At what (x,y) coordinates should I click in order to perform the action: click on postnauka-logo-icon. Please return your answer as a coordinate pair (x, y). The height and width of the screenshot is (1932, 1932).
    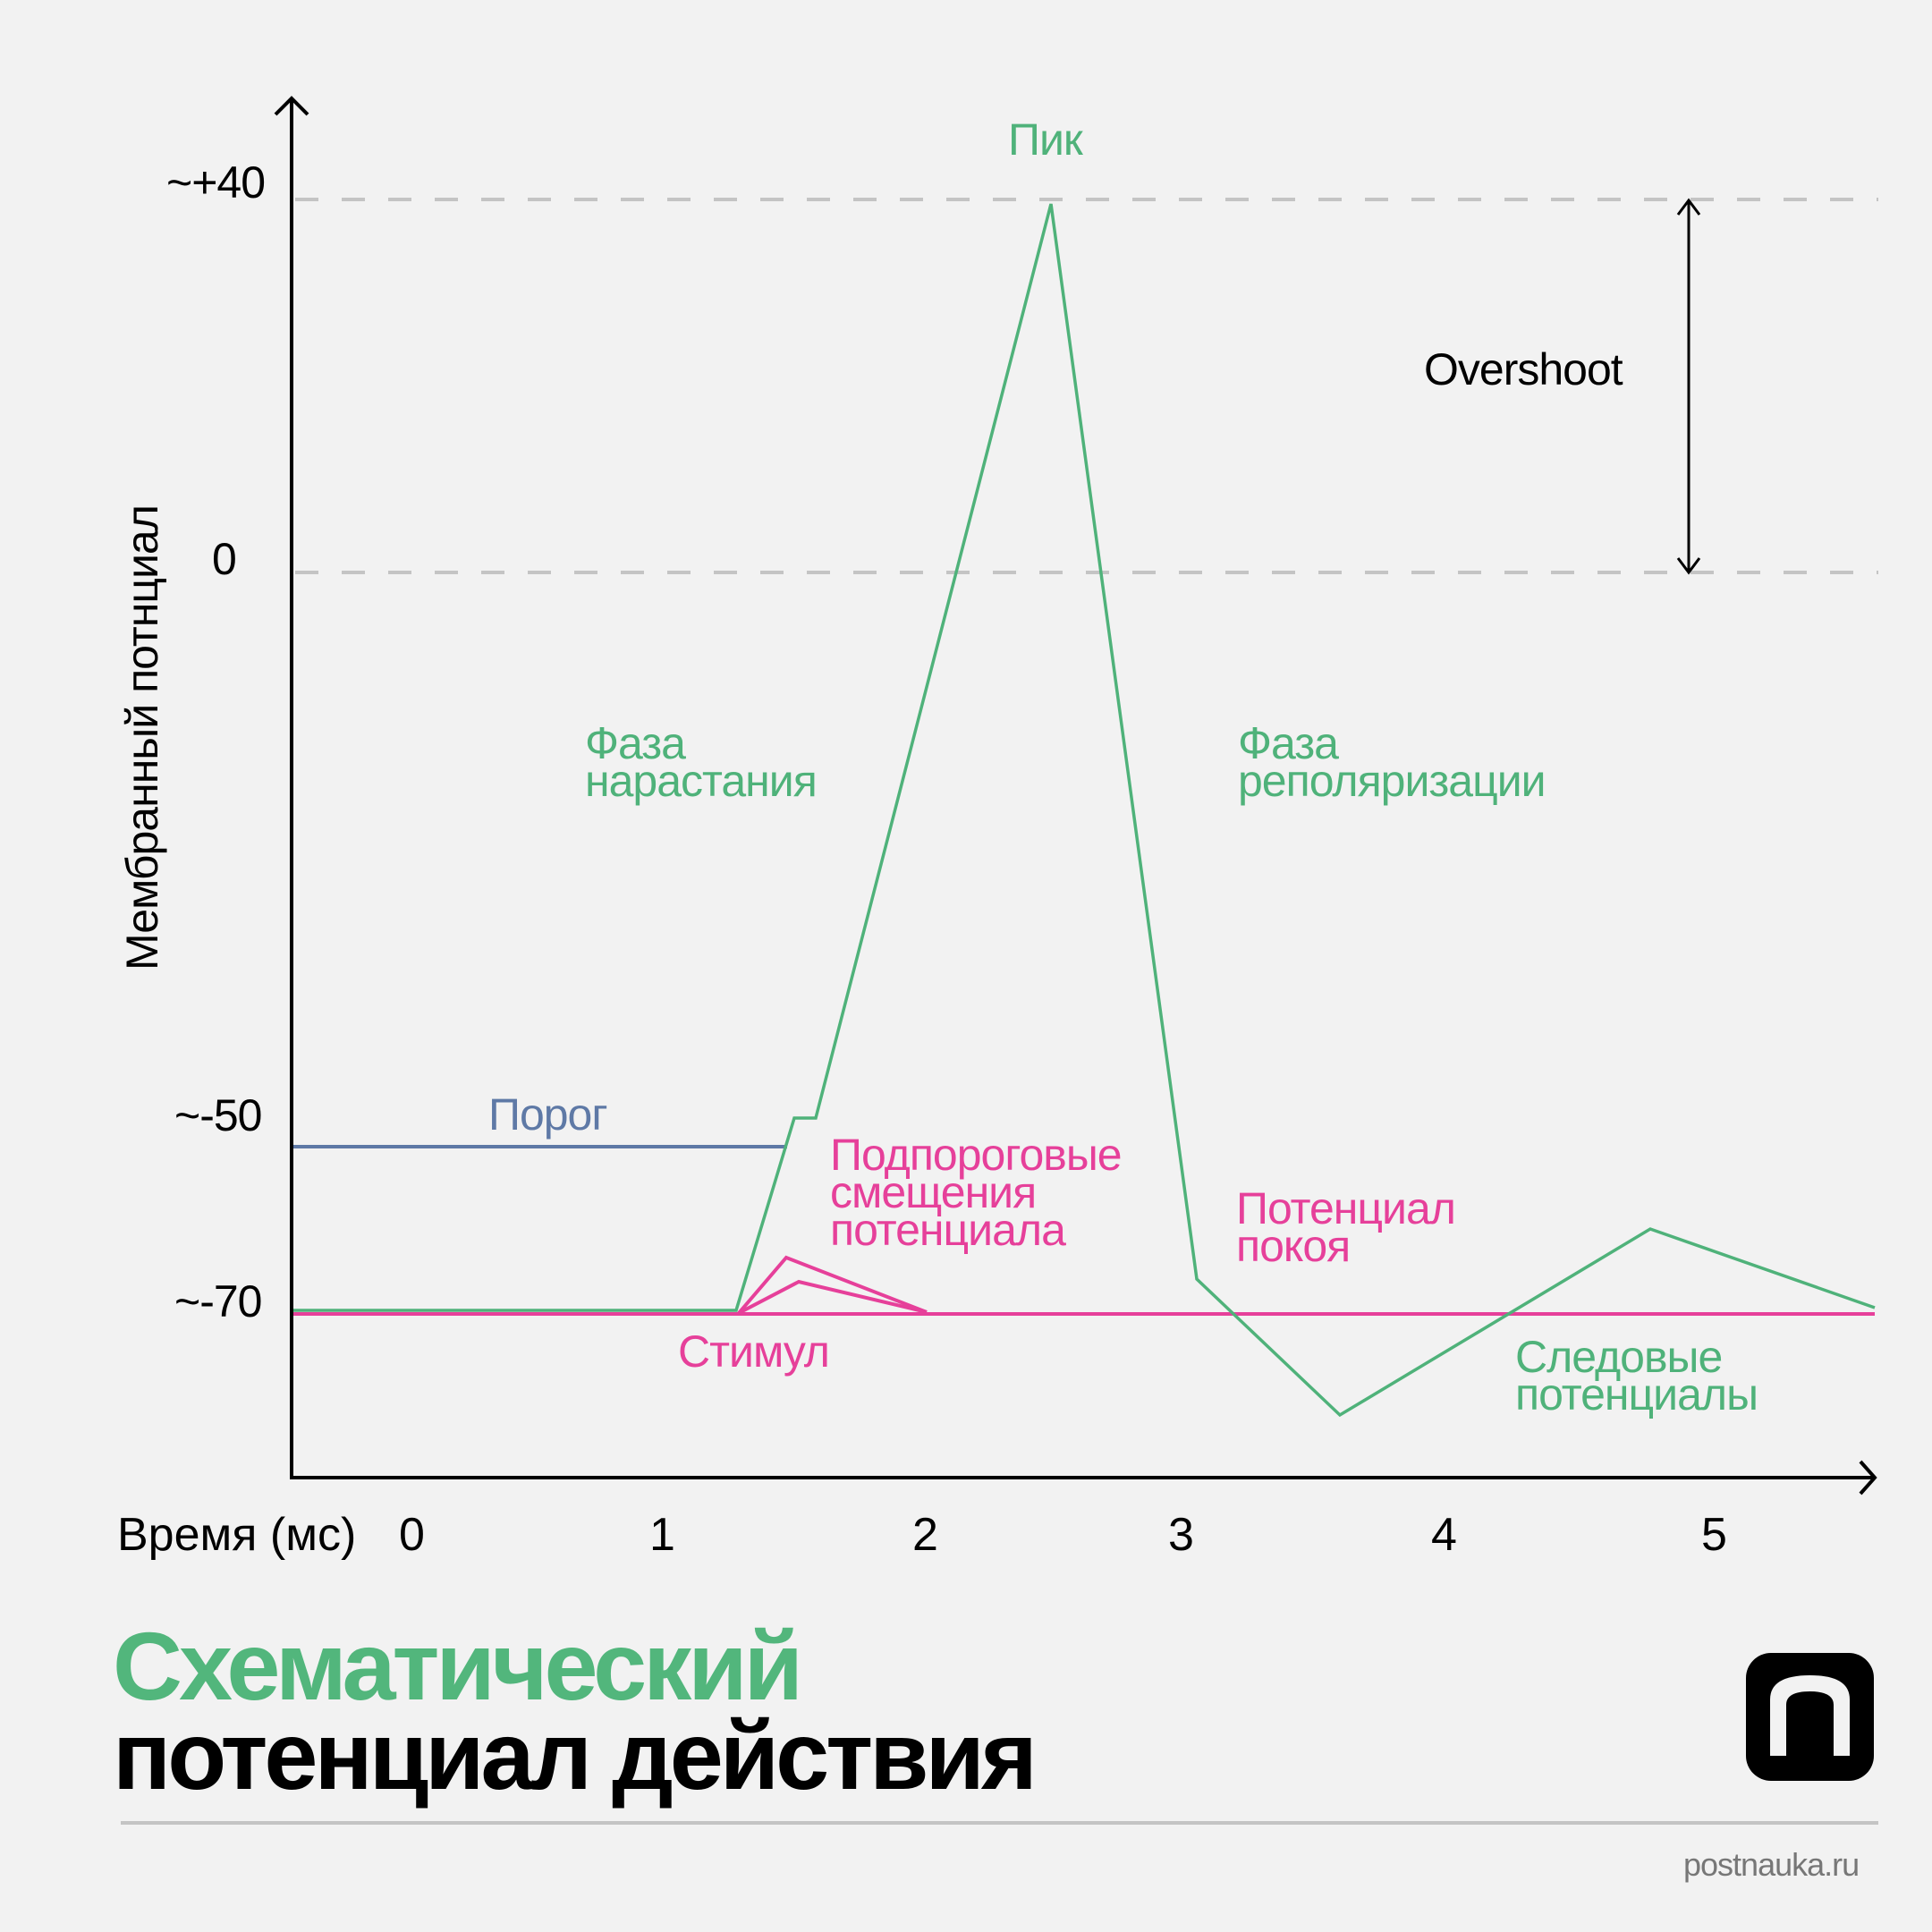
    Looking at the image, I should click on (1810, 1717).